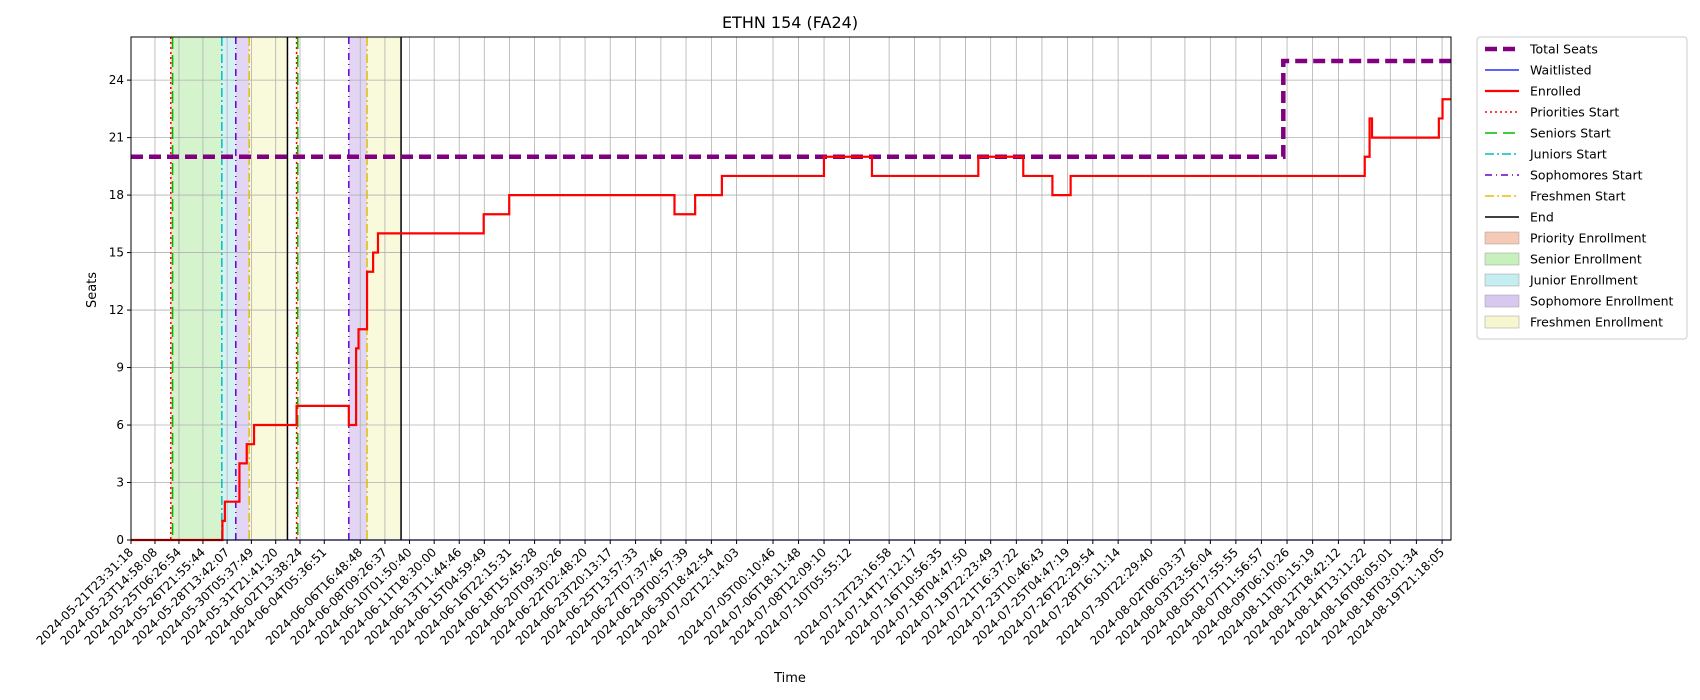  Describe the element at coordinates (92, 290) in the screenshot. I see `y-axis-label: Seats` at that location.